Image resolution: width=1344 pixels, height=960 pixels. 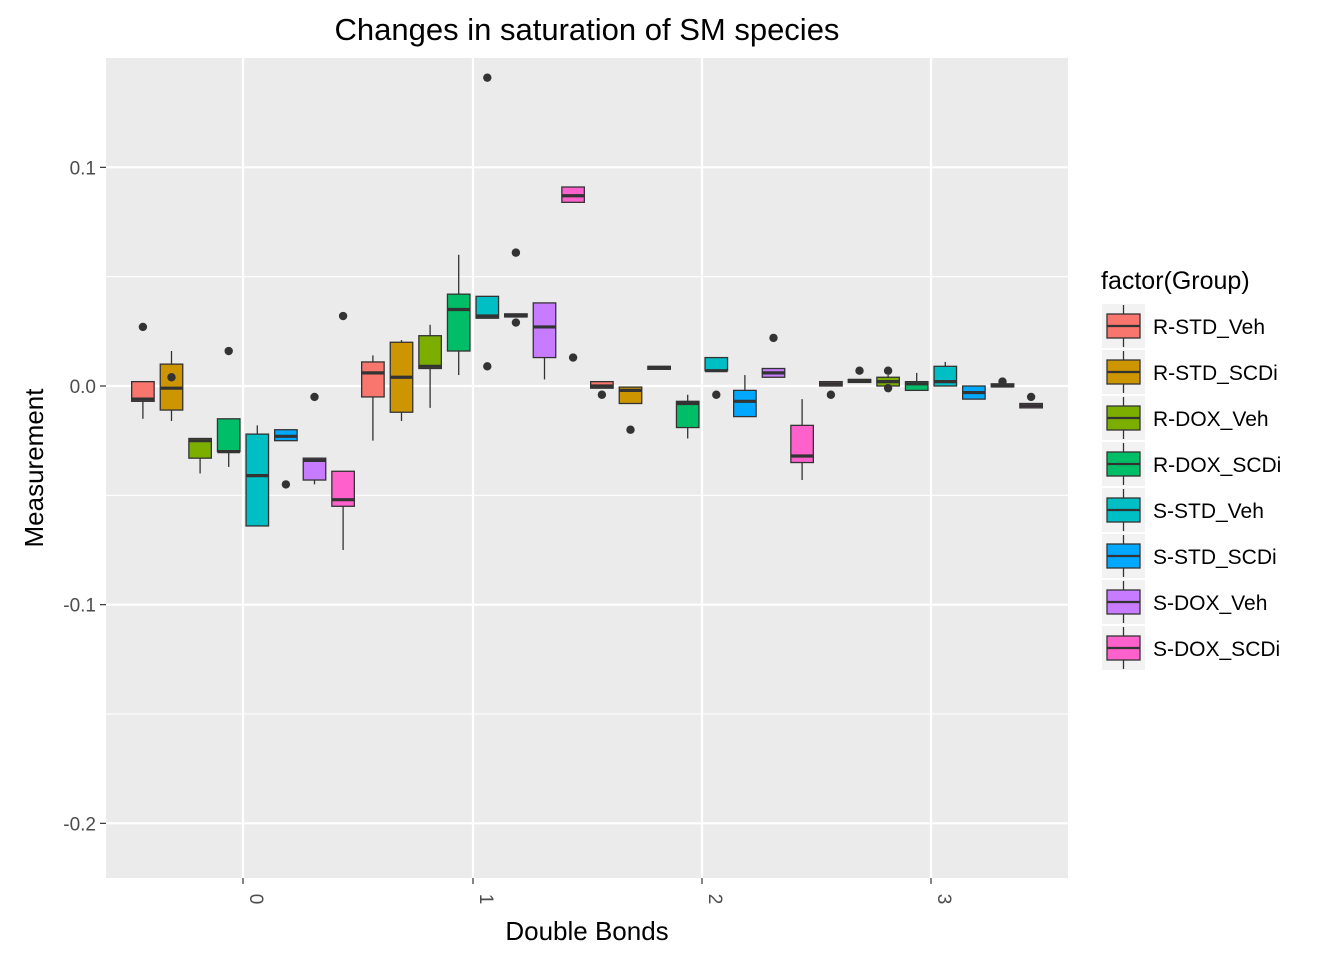 I want to click on x-tick-label: 3, so click(x=943, y=899).